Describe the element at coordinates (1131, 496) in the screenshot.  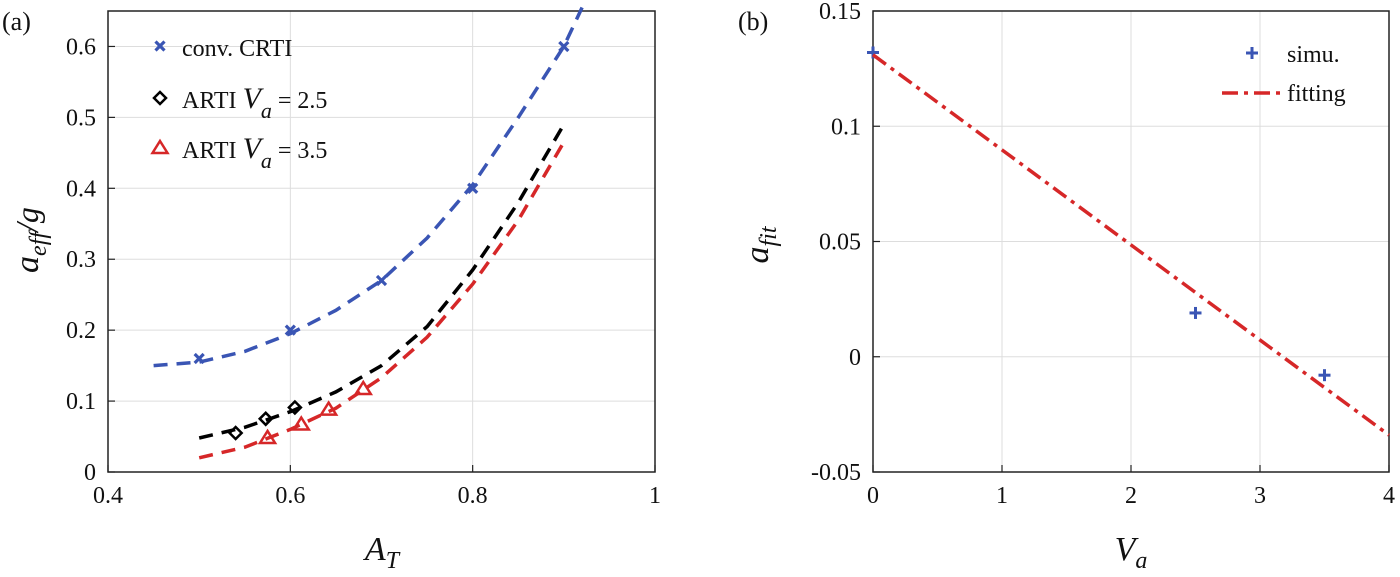
I see `b-xtick-label-2: 2` at that location.